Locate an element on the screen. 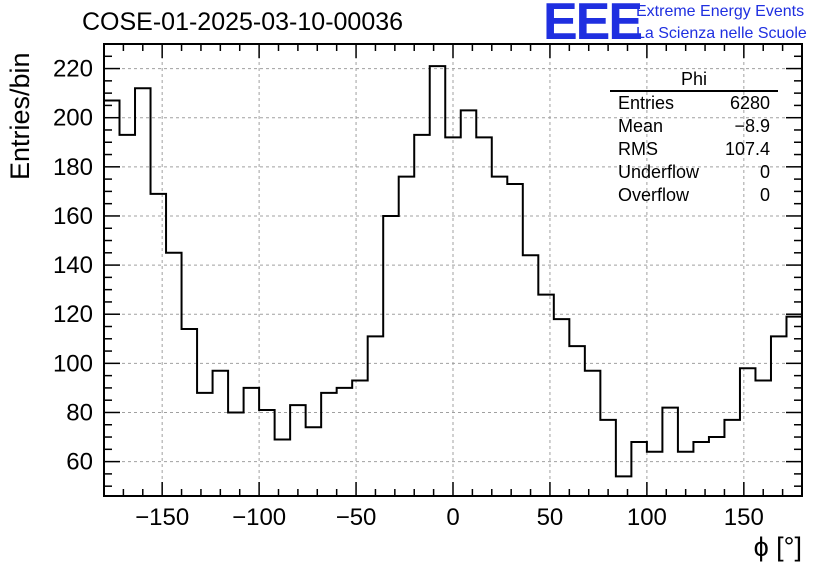 Image resolution: width=836 pixels, height=572 pixels. y-tick-label: 60 is located at coordinates (79, 462).